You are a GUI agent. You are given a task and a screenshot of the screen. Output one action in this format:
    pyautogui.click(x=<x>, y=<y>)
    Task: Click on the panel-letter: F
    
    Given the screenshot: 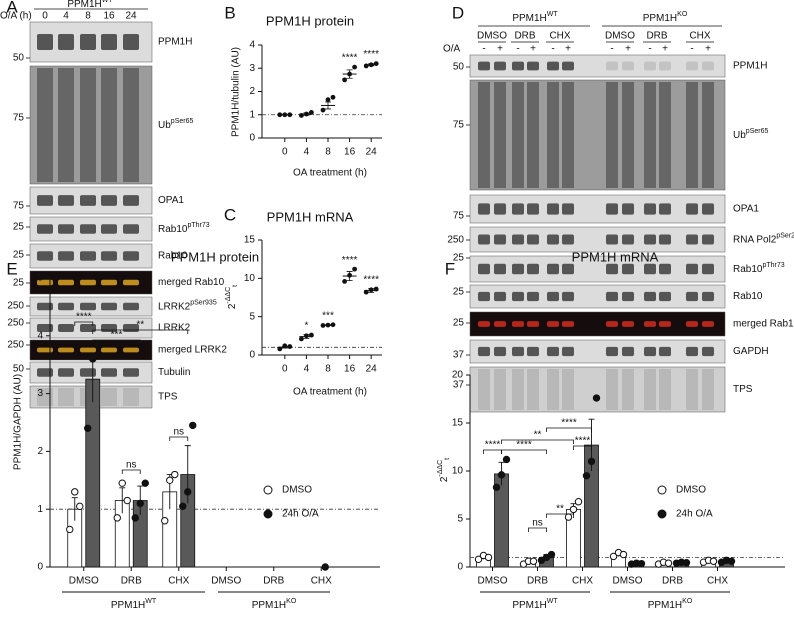 What is the action you would take?
    pyautogui.click(x=450, y=268)
    